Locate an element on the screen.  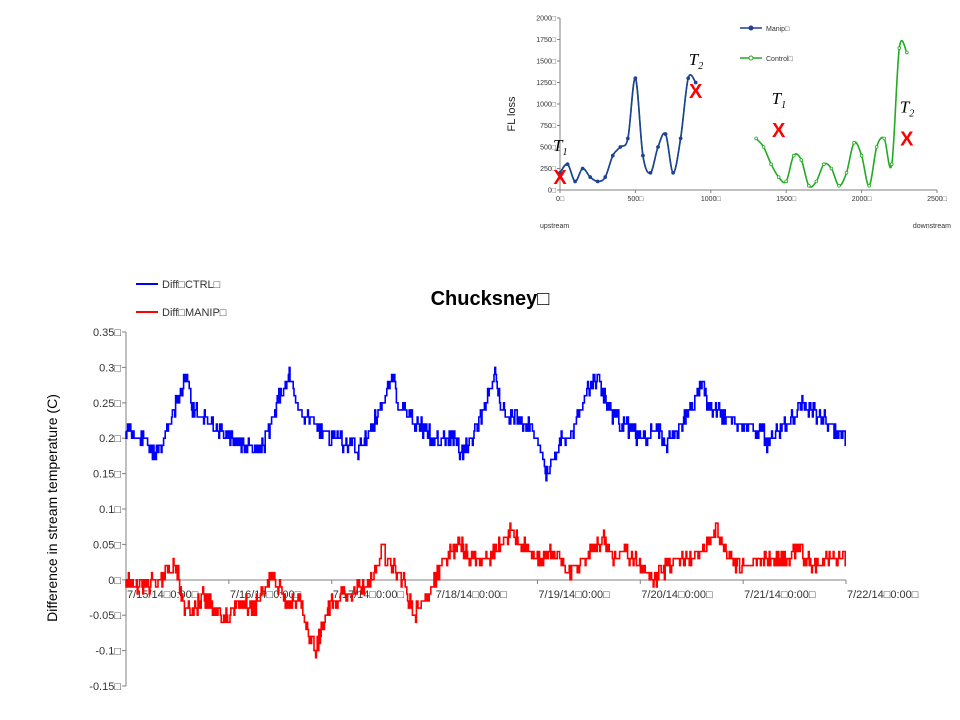
inset-downstream-label: downstream is located at coordinates (932, 226).